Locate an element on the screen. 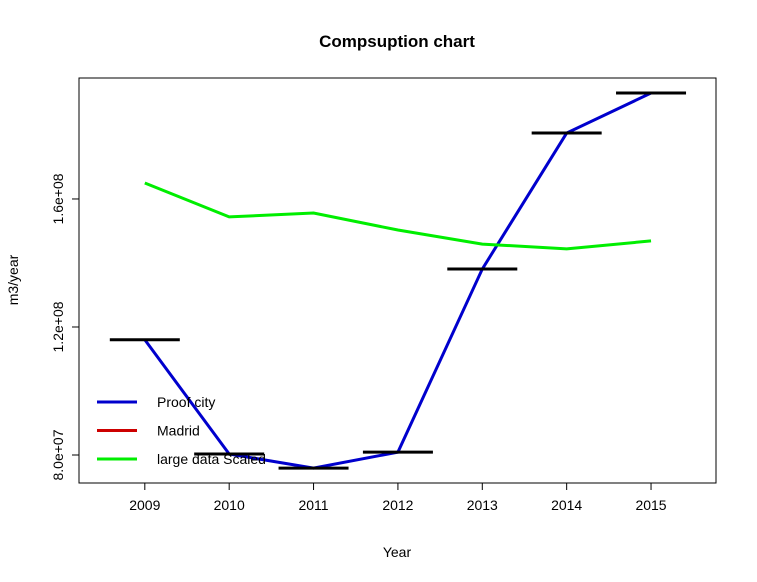 This screenshot has height=582, width=757. y-tick-label: 1.2e+08 is located at coordinates (58, 326).